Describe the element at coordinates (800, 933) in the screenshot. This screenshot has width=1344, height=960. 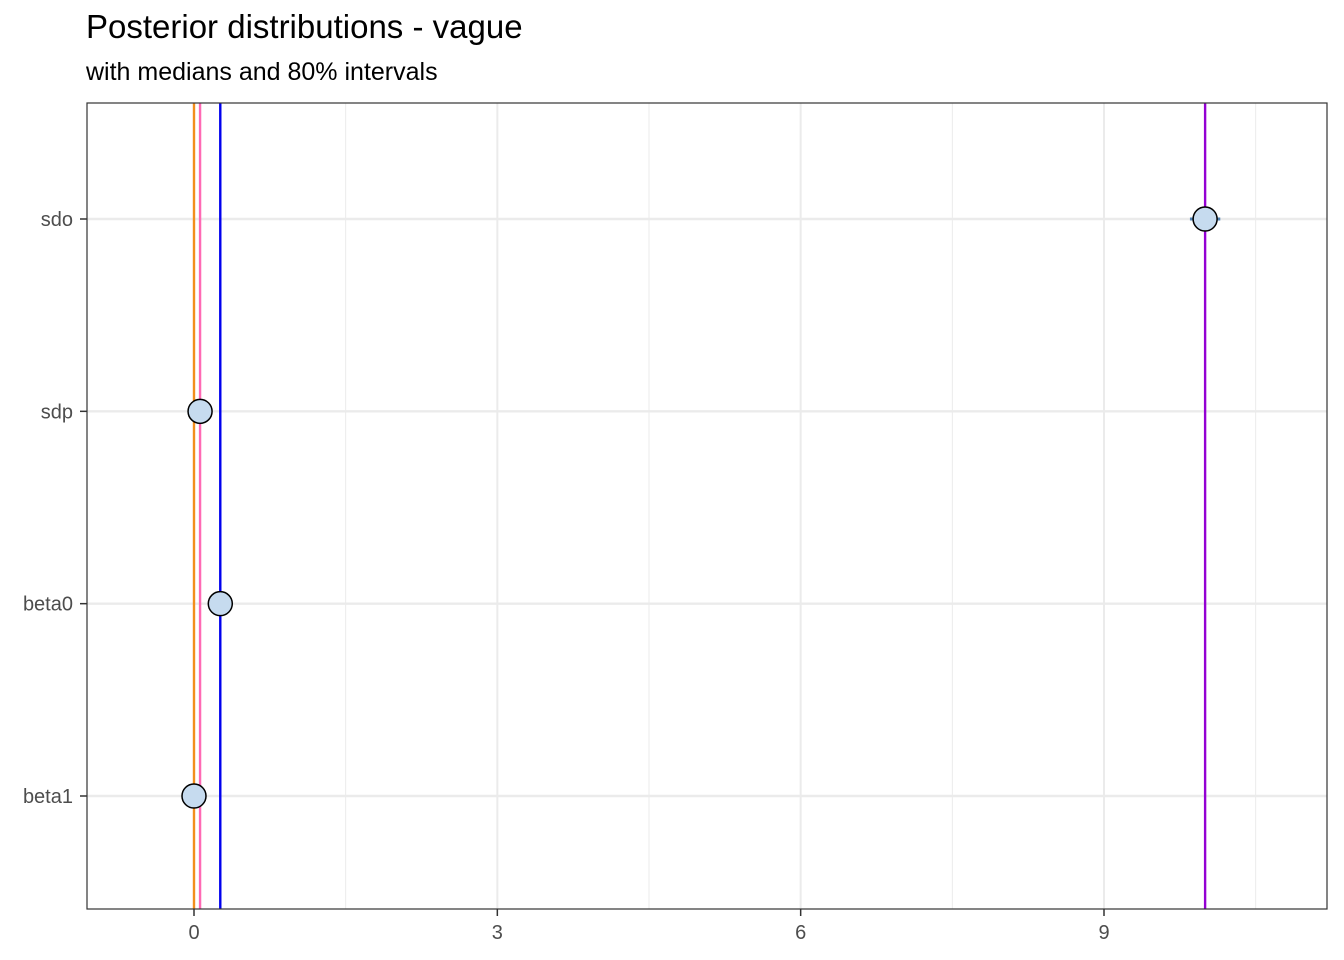
I see `x-tick-label: 6` at that location.